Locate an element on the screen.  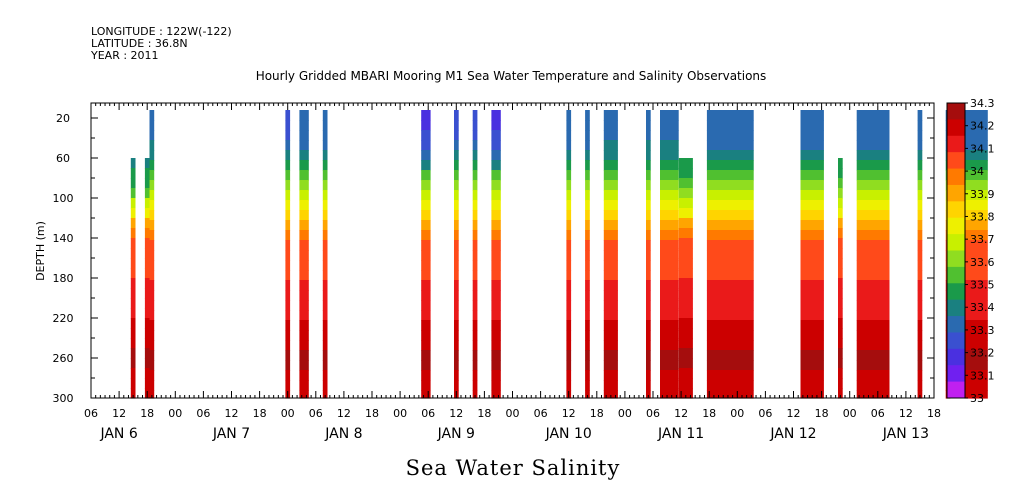
colorbar-label: 33.9 is located at coordinates (982, 194).